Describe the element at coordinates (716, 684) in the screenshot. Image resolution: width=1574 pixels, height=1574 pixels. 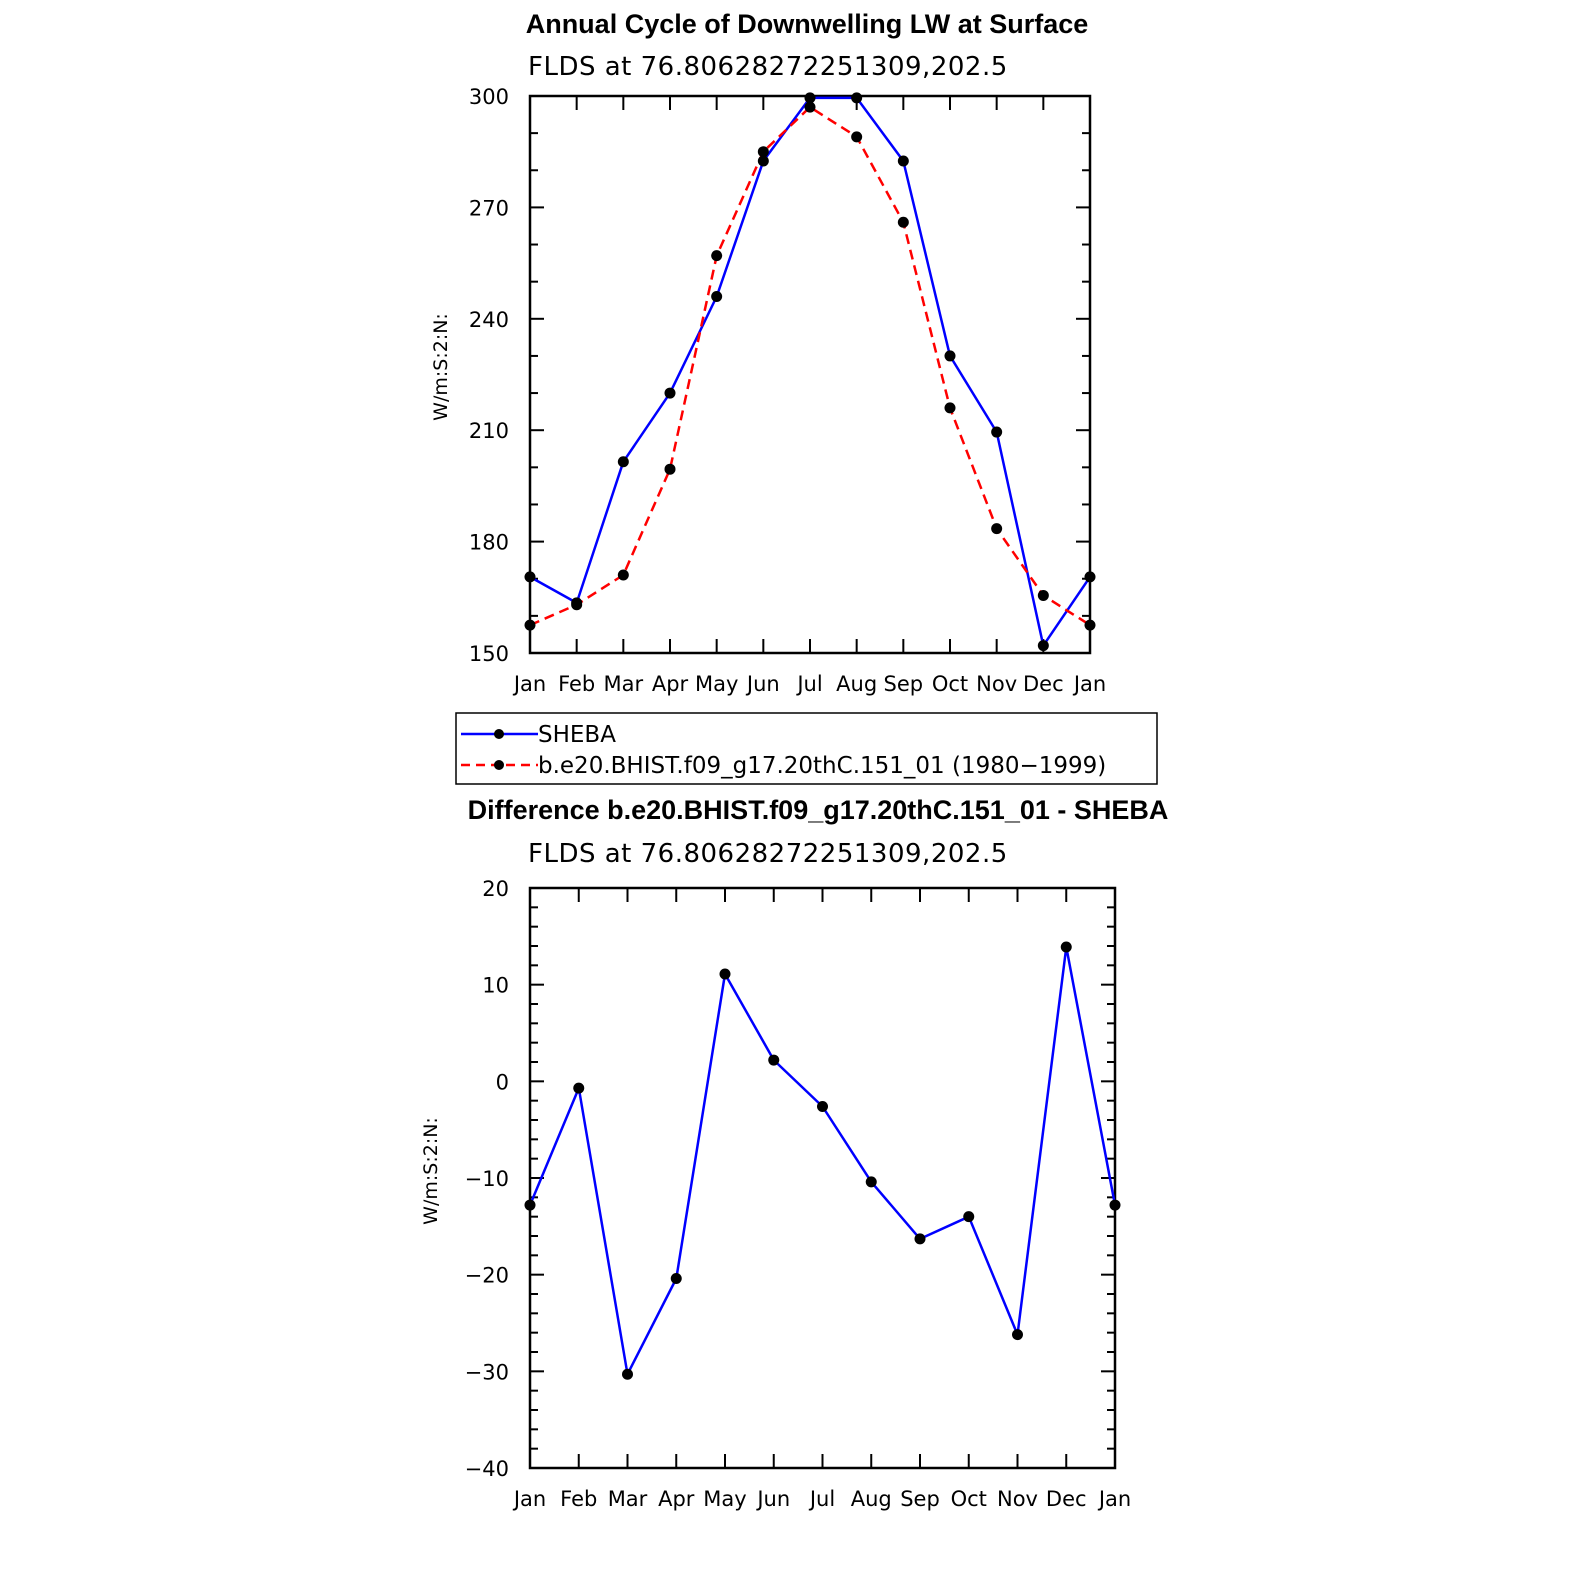
I see `chart1-xtick-label: May` at that location.